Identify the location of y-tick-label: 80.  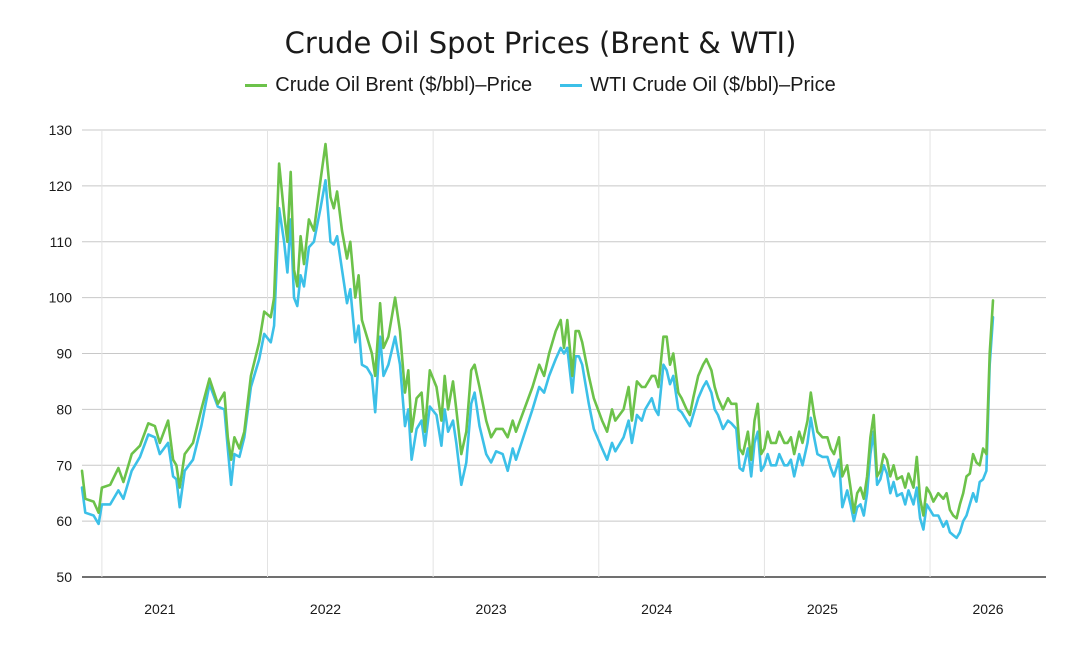
(64, 409).